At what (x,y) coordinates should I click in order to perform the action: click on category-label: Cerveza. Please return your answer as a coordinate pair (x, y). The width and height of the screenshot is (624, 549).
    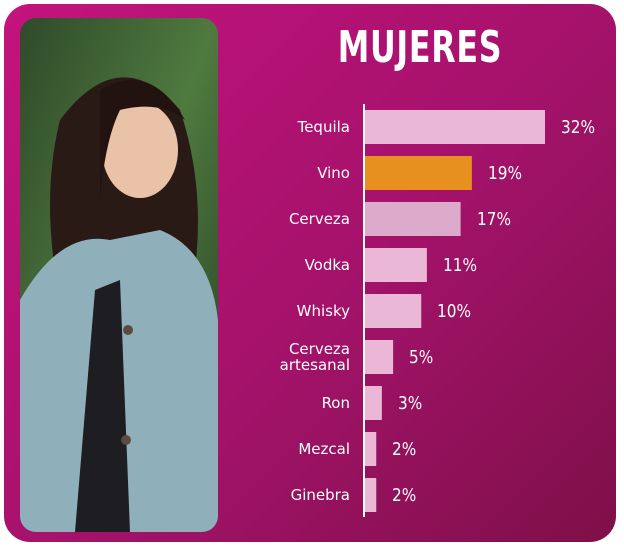
    Looking at the image, I should click on (319, 219).